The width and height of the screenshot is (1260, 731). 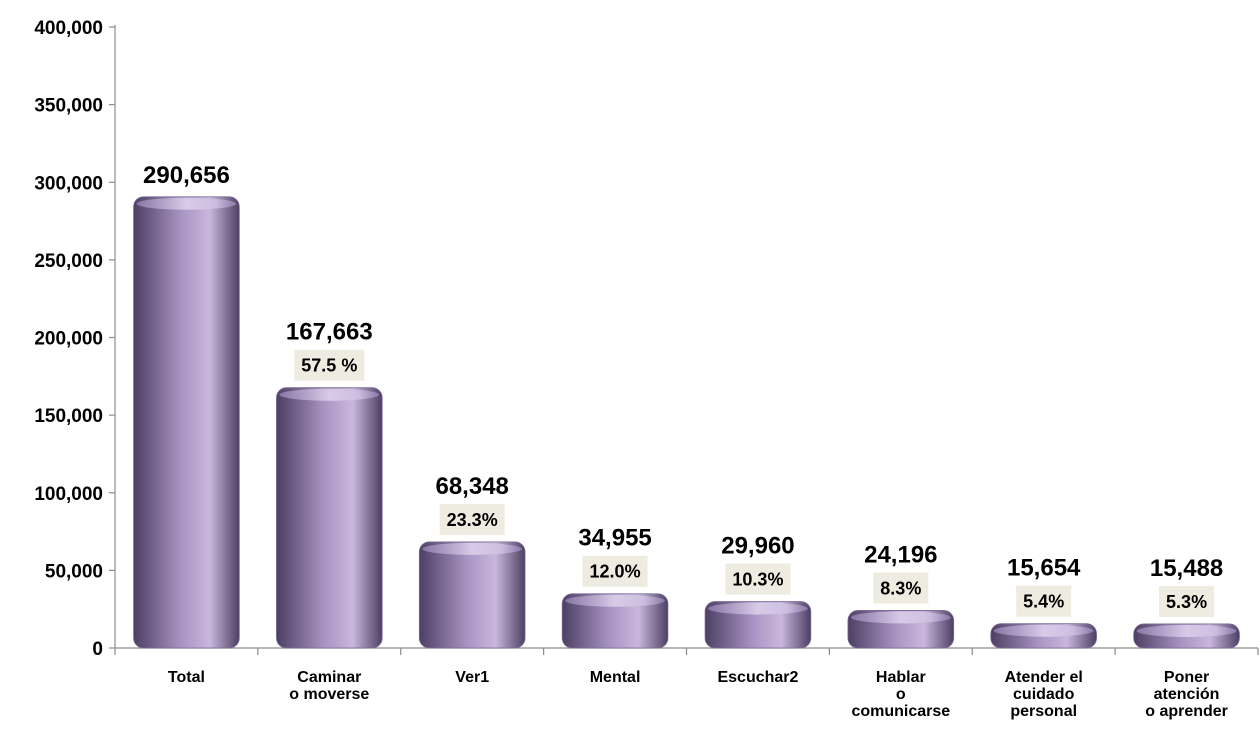 I want to click on x-tick-label: o, so click(x=901, y=694).